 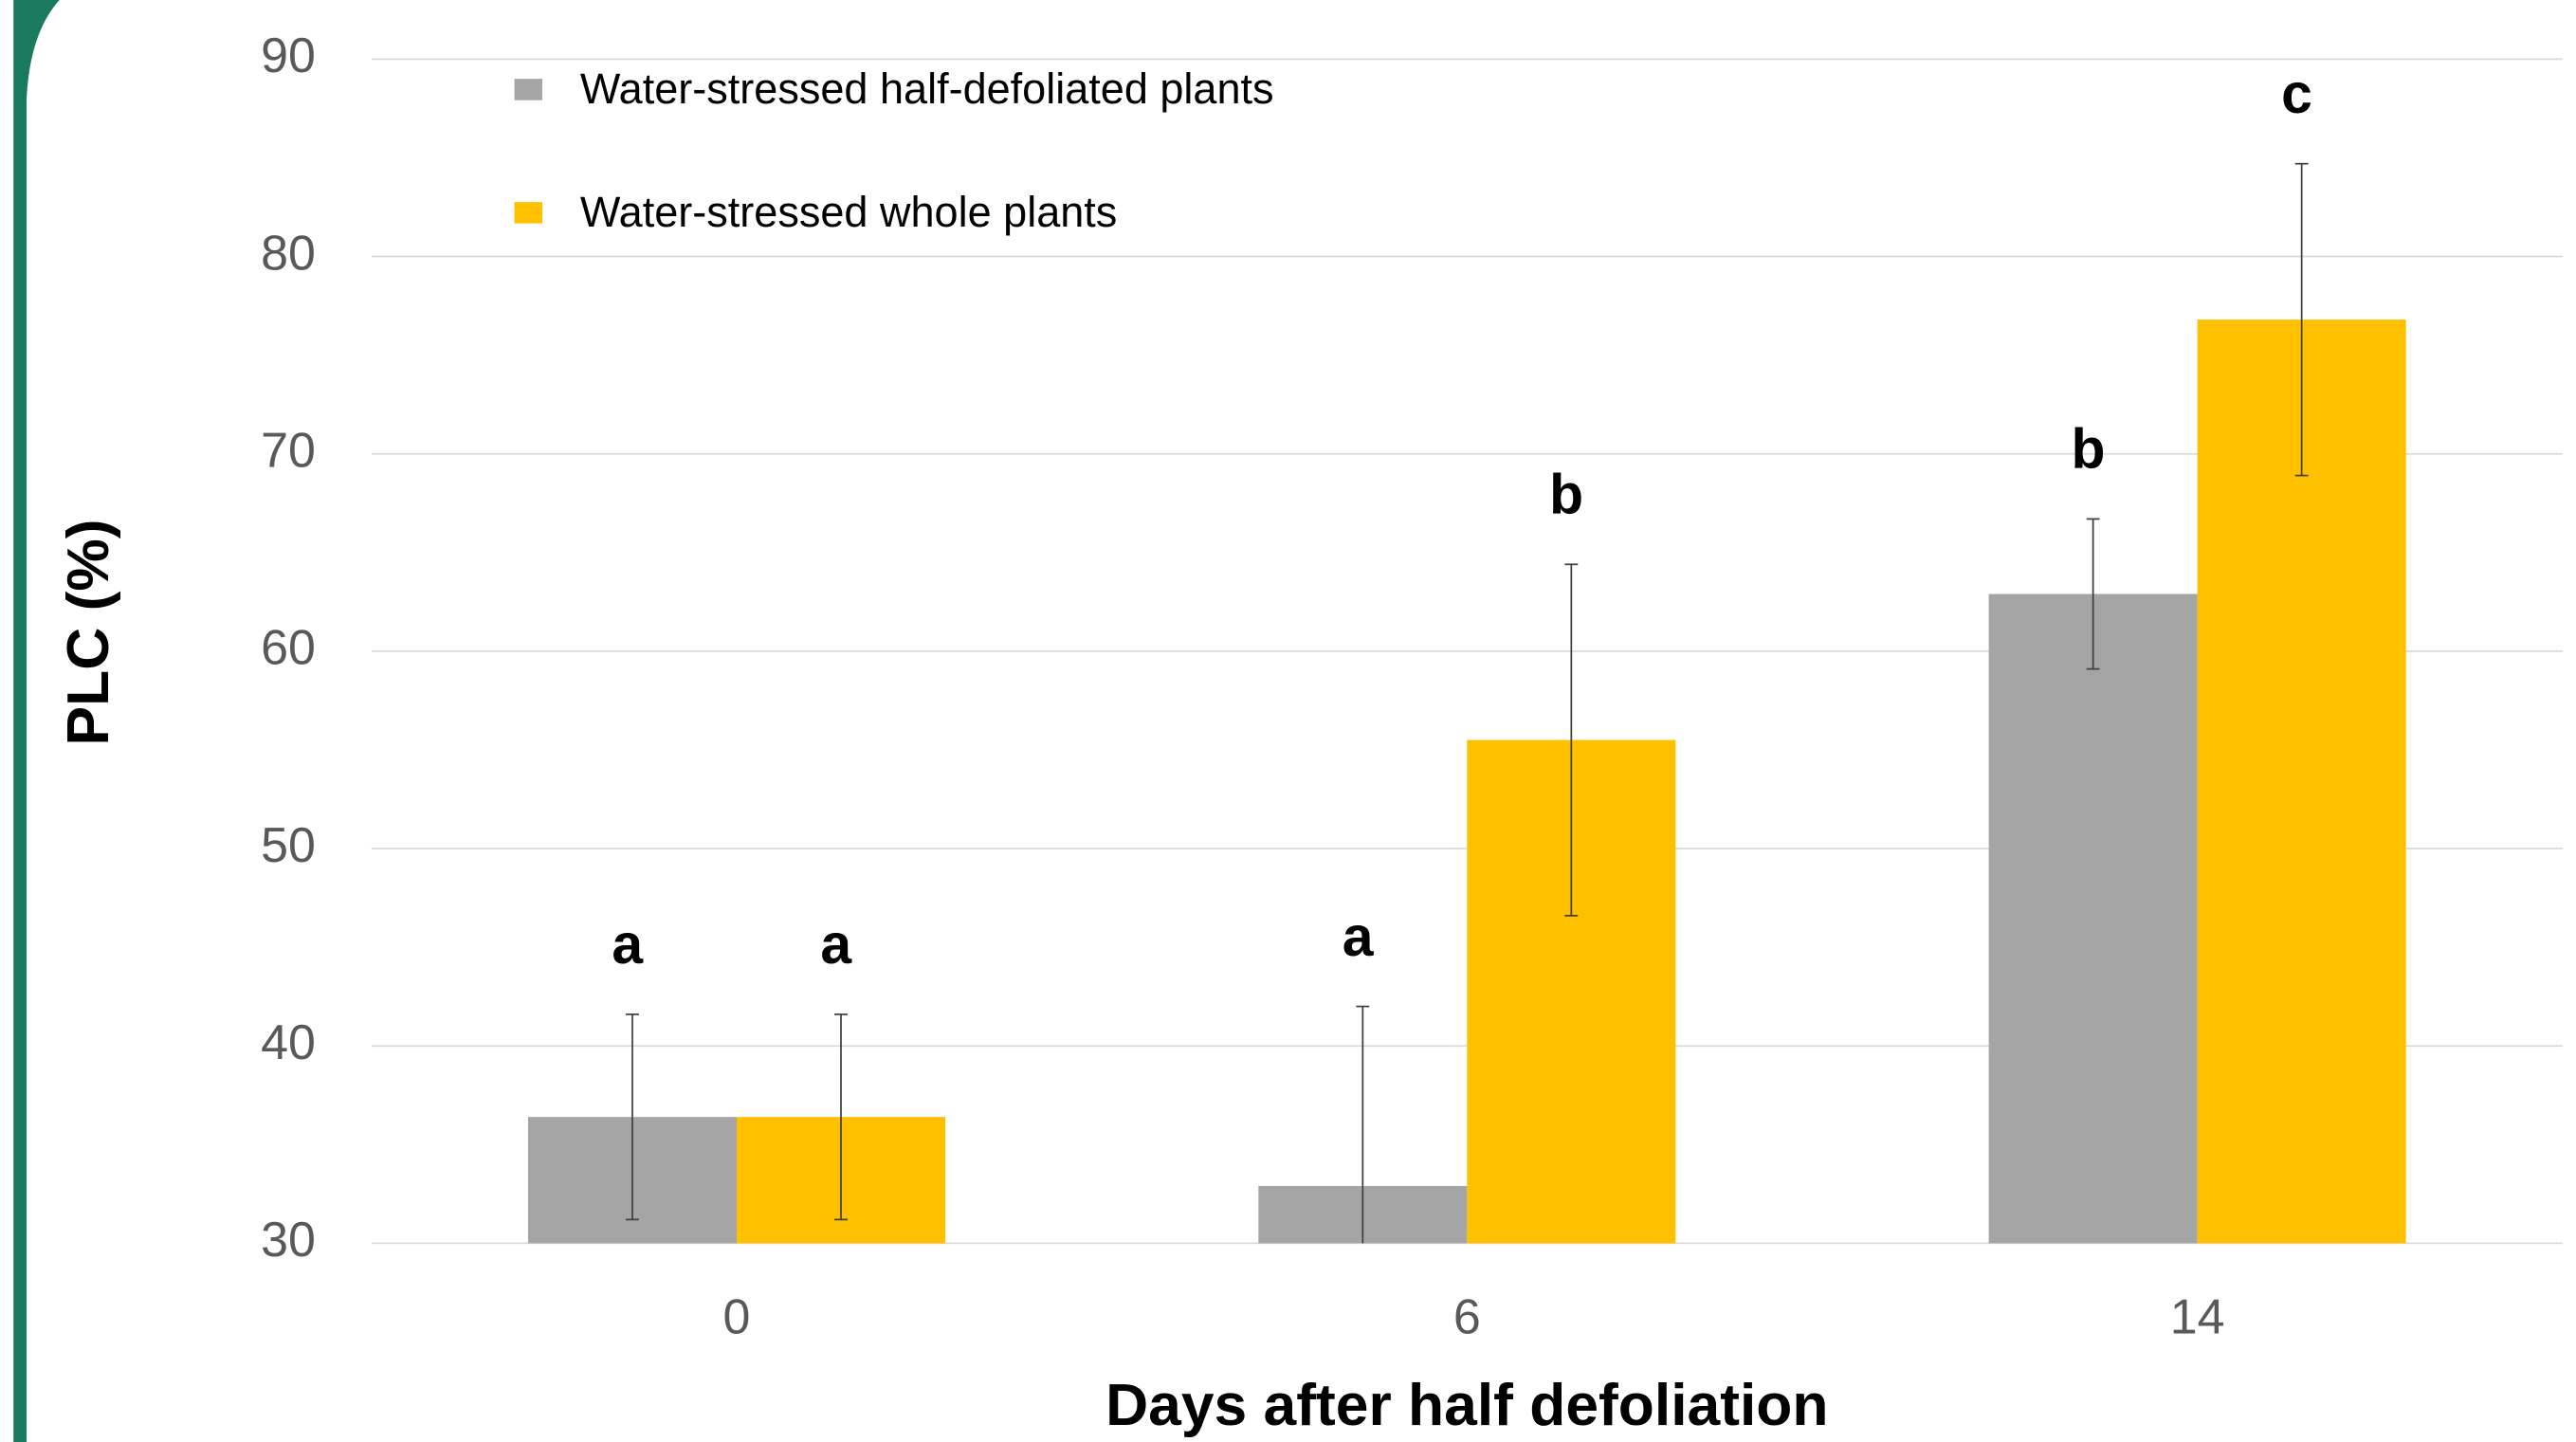 I want to click on bar, so click(x=2093, y=918).